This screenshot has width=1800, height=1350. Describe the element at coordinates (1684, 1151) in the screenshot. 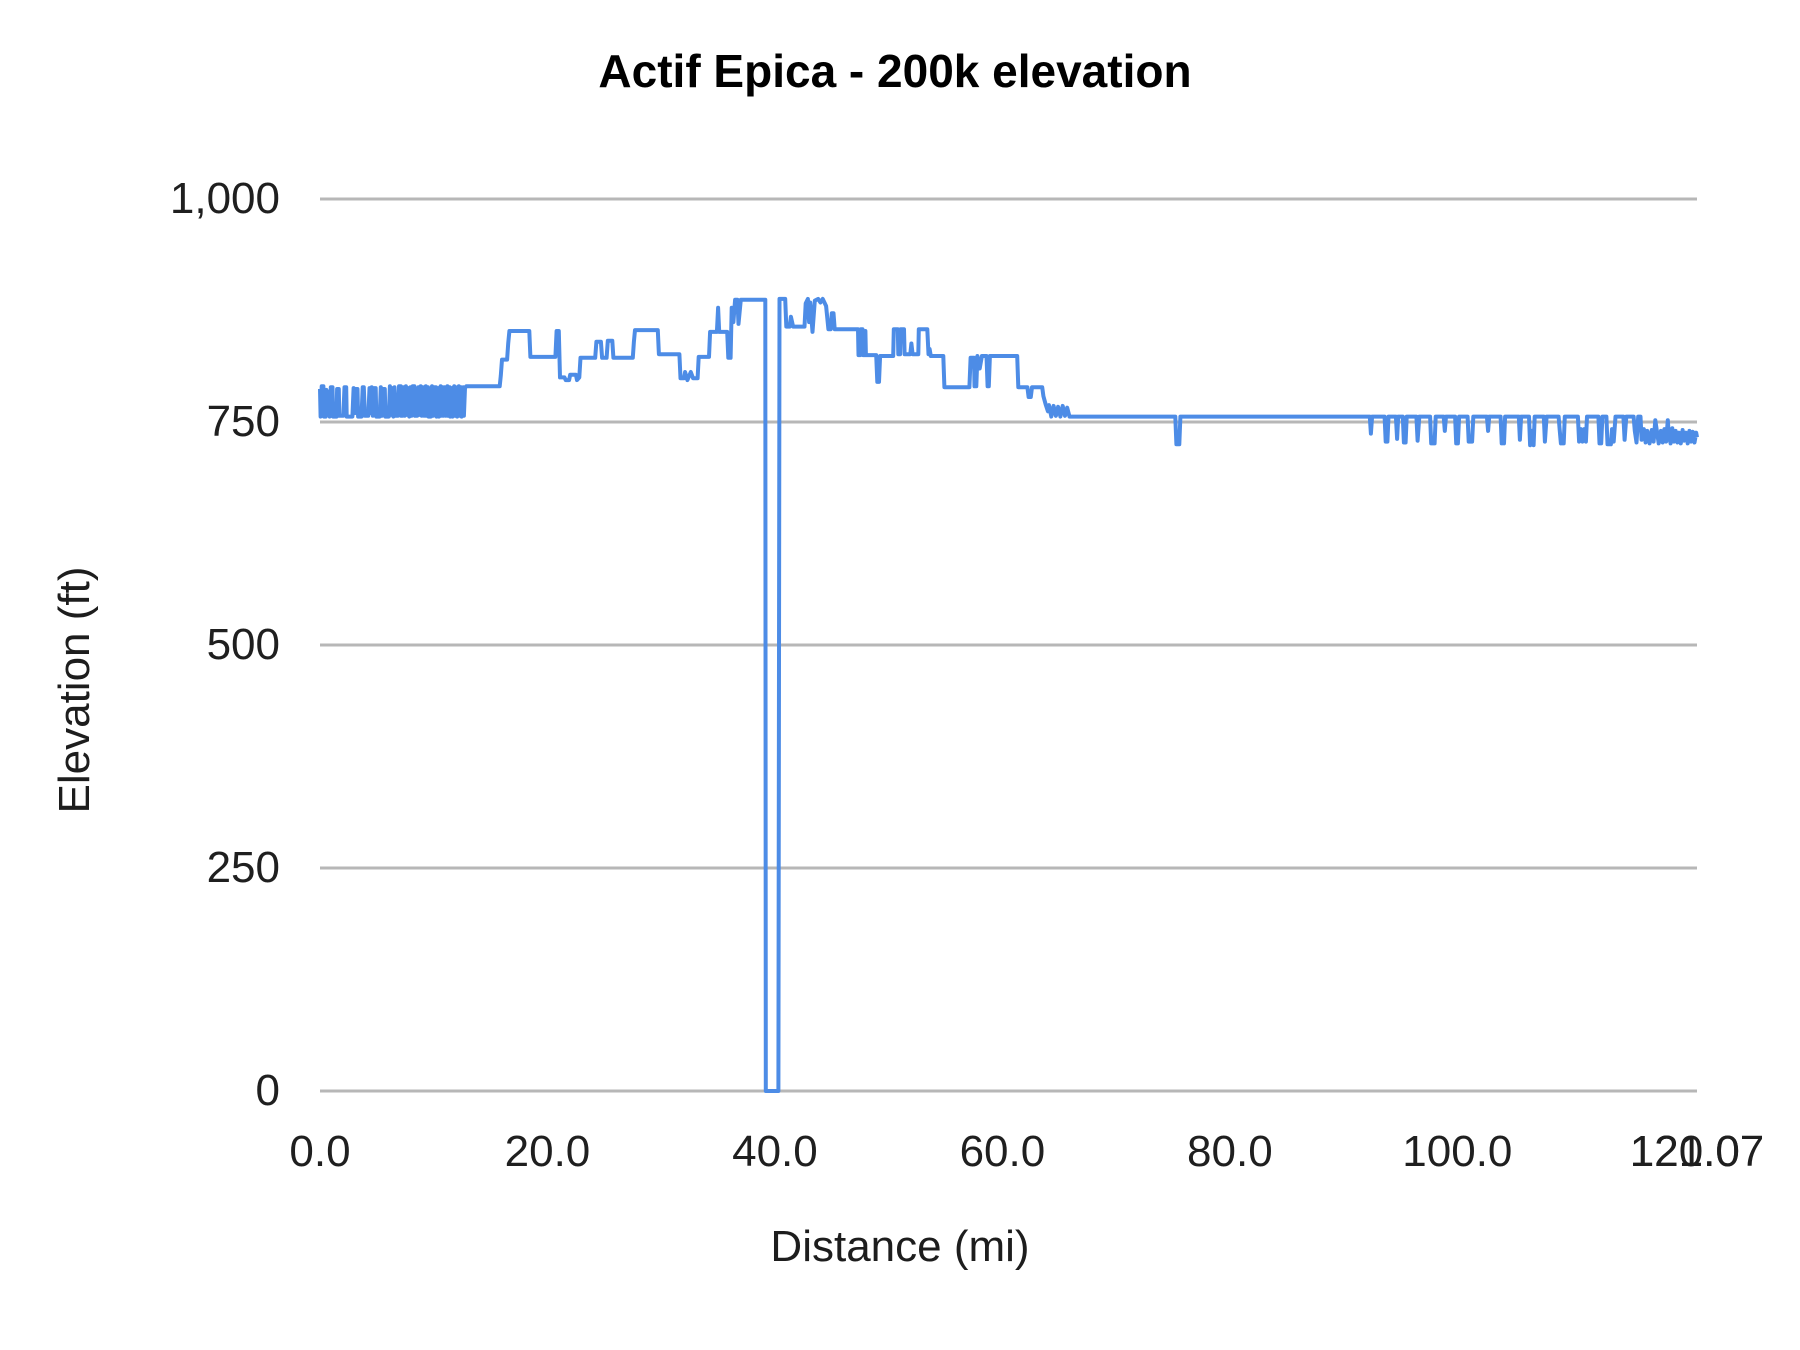

I see `x-tick-label: 120.0` at that location.